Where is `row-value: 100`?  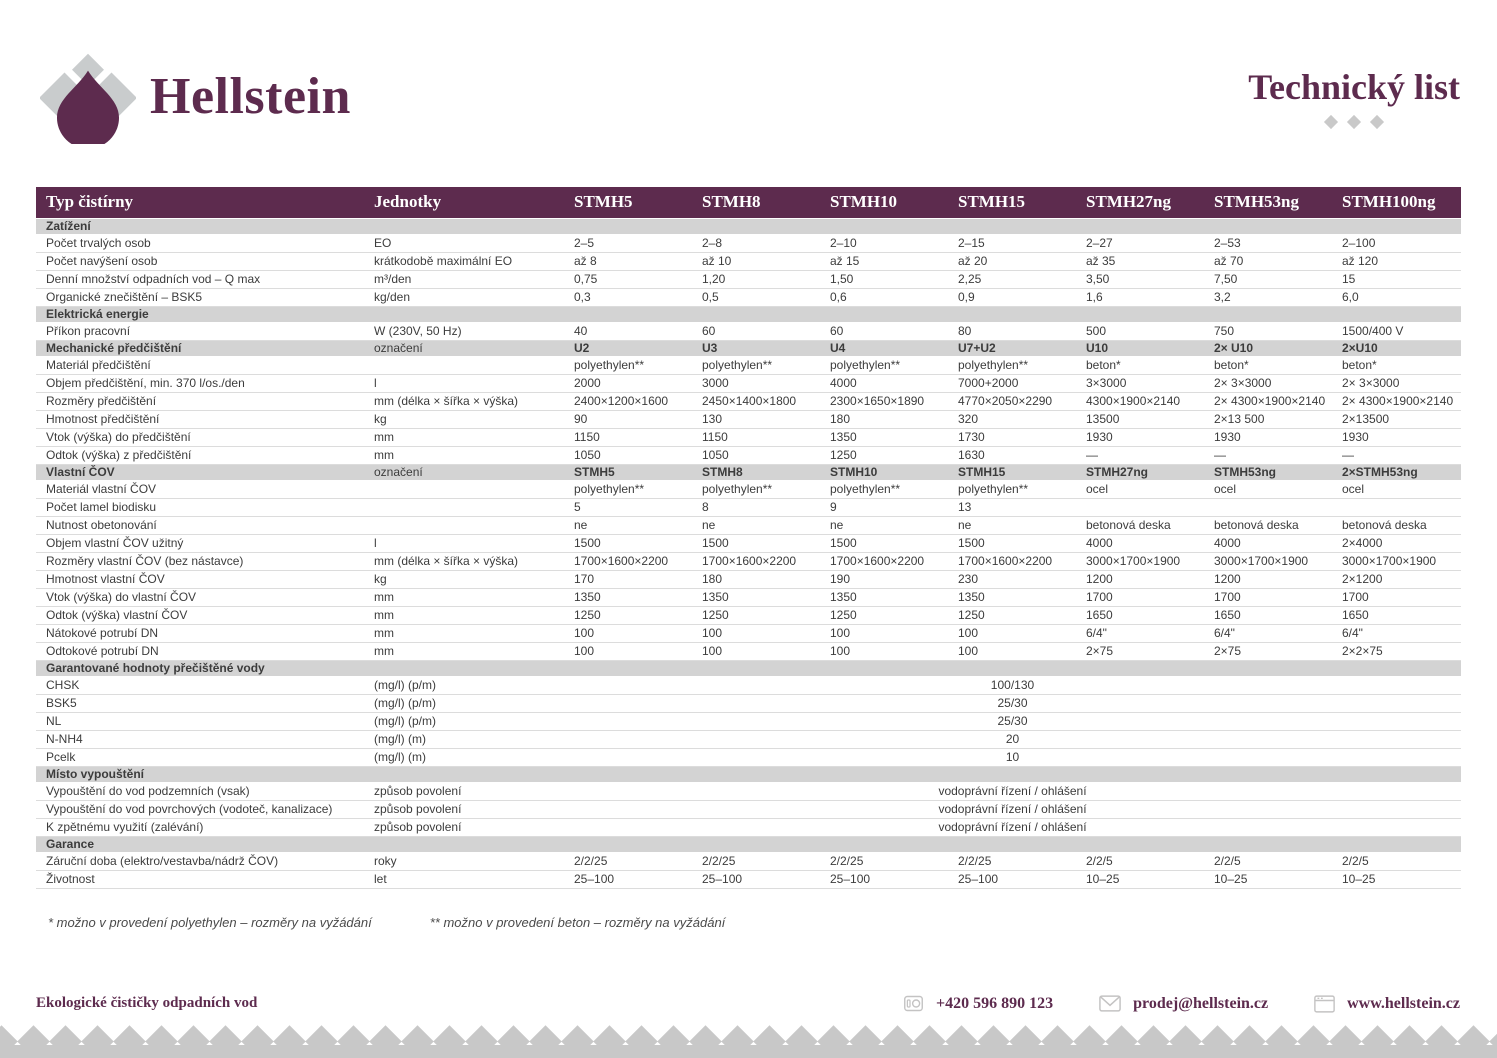 row-value: 100 is located at coordinates (1012, 633).